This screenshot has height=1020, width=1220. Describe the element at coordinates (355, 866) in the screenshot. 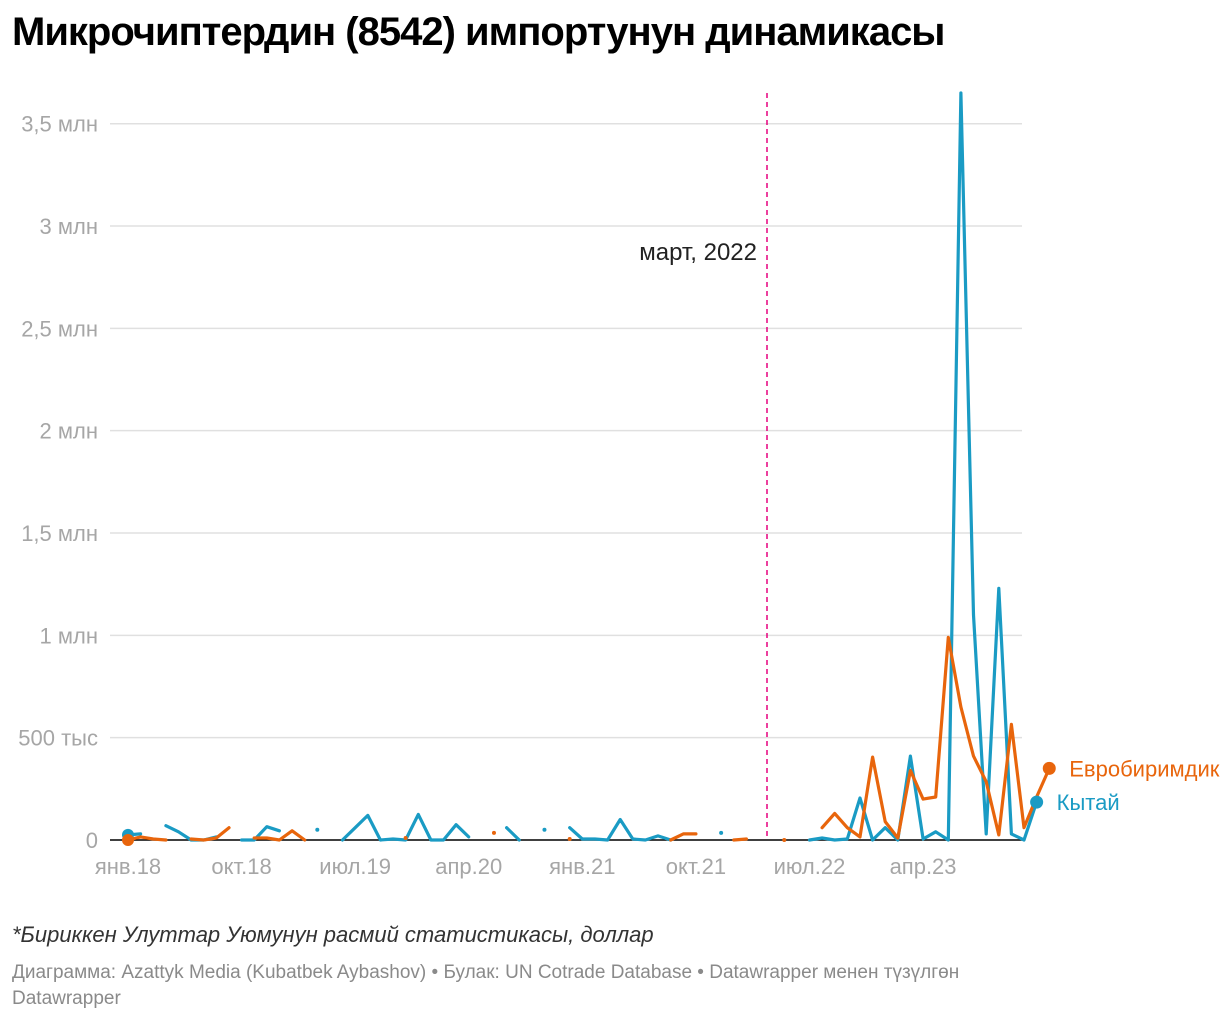

I see `x-tick-label: июл.19` at that location.